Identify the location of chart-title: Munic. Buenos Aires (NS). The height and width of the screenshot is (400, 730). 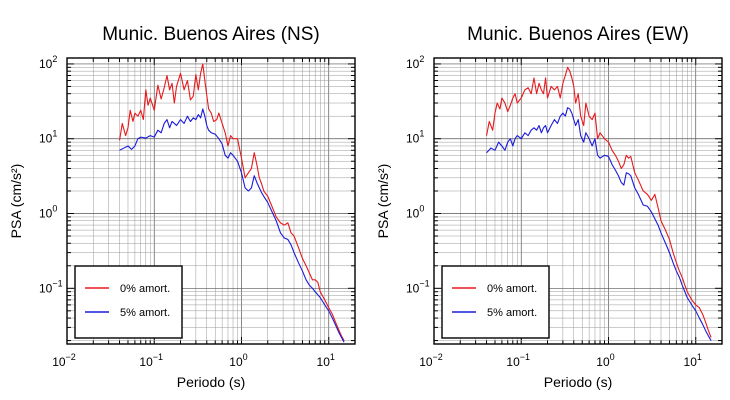
(211, 34).